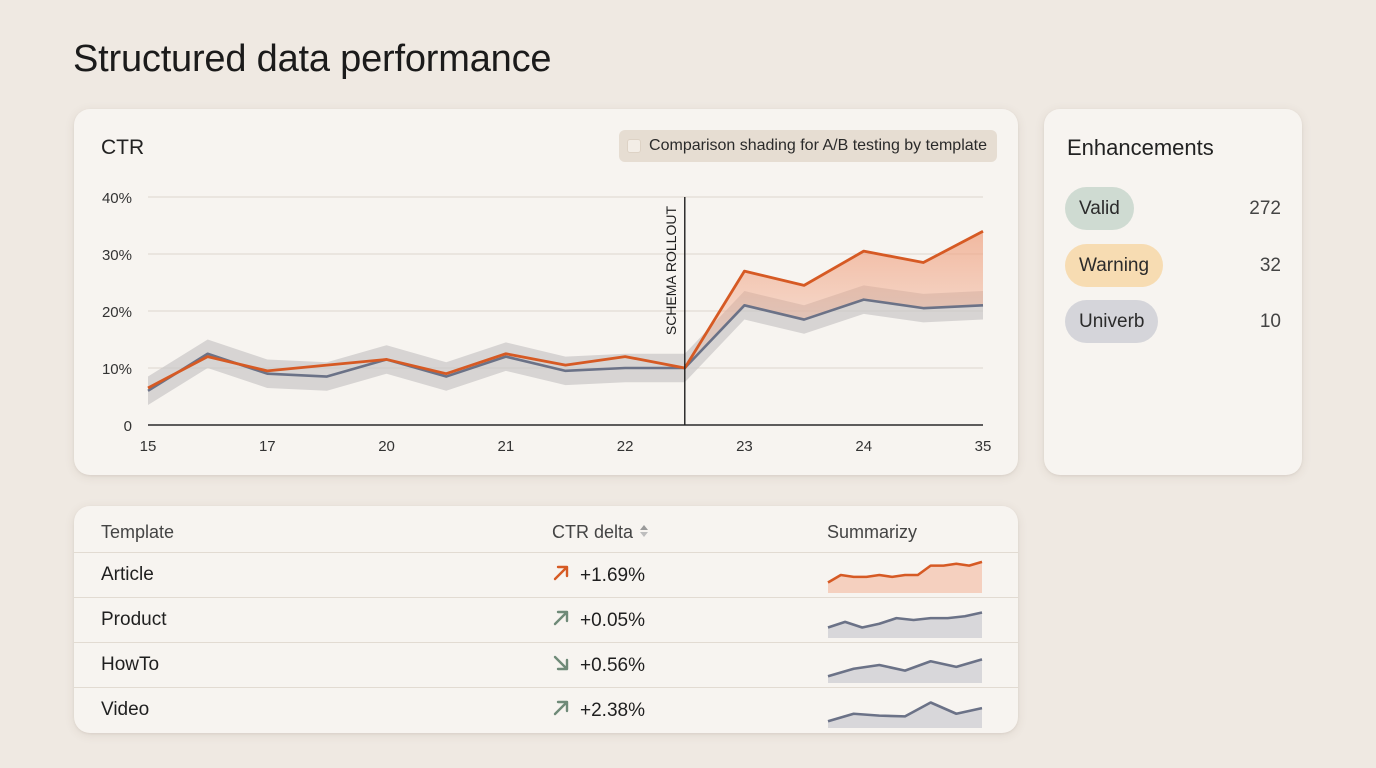  I want to click on y-tick-label: 10%, so click(117, 369).